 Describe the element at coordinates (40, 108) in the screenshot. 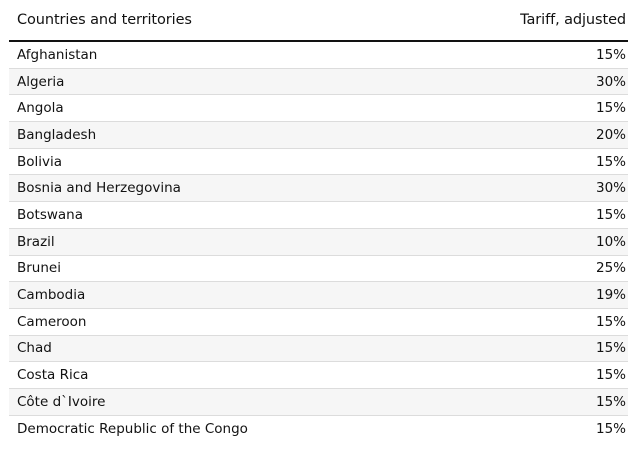

I see `country-cell: Angola` at that location.